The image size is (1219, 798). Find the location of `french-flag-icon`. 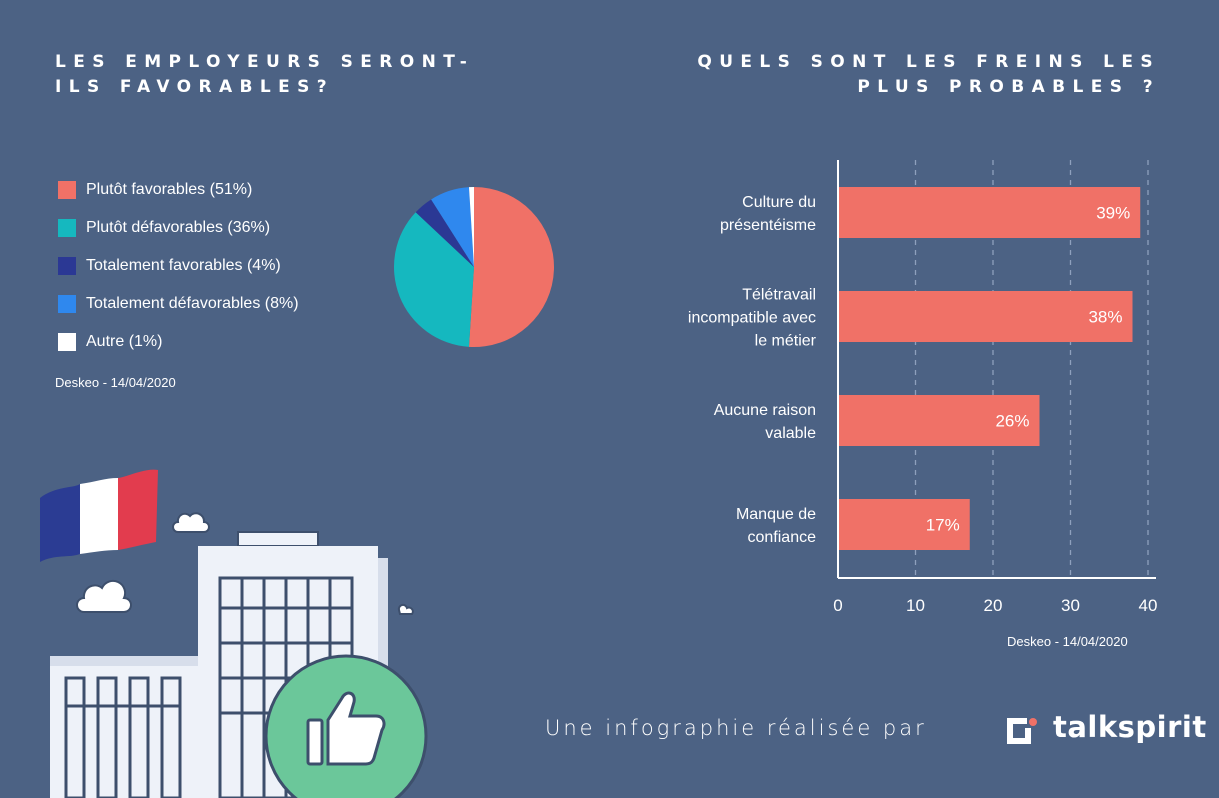

french-flag-icon is located at coordinates (99, 515).